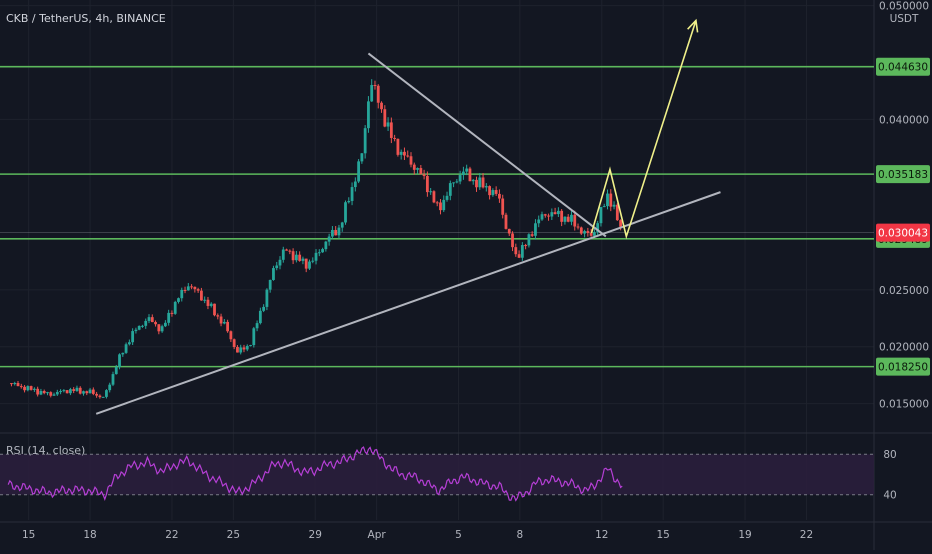  What do you see at coordinates (644, 129) in the screenshot?
I see `projection-path` at bounding box center [644, 129].